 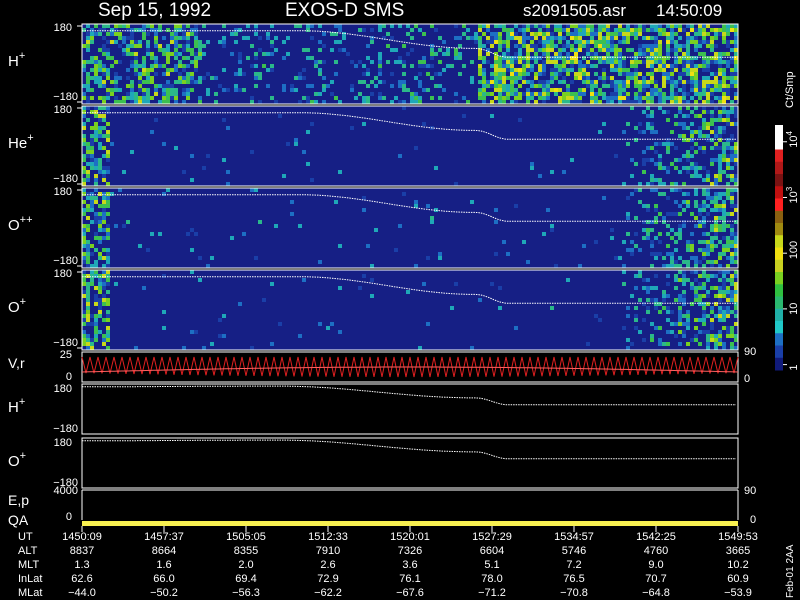 What do you see at coordinates (17, 306) in the screenshot?
I see `panel-label: O+` at bounding box center [17, 306].